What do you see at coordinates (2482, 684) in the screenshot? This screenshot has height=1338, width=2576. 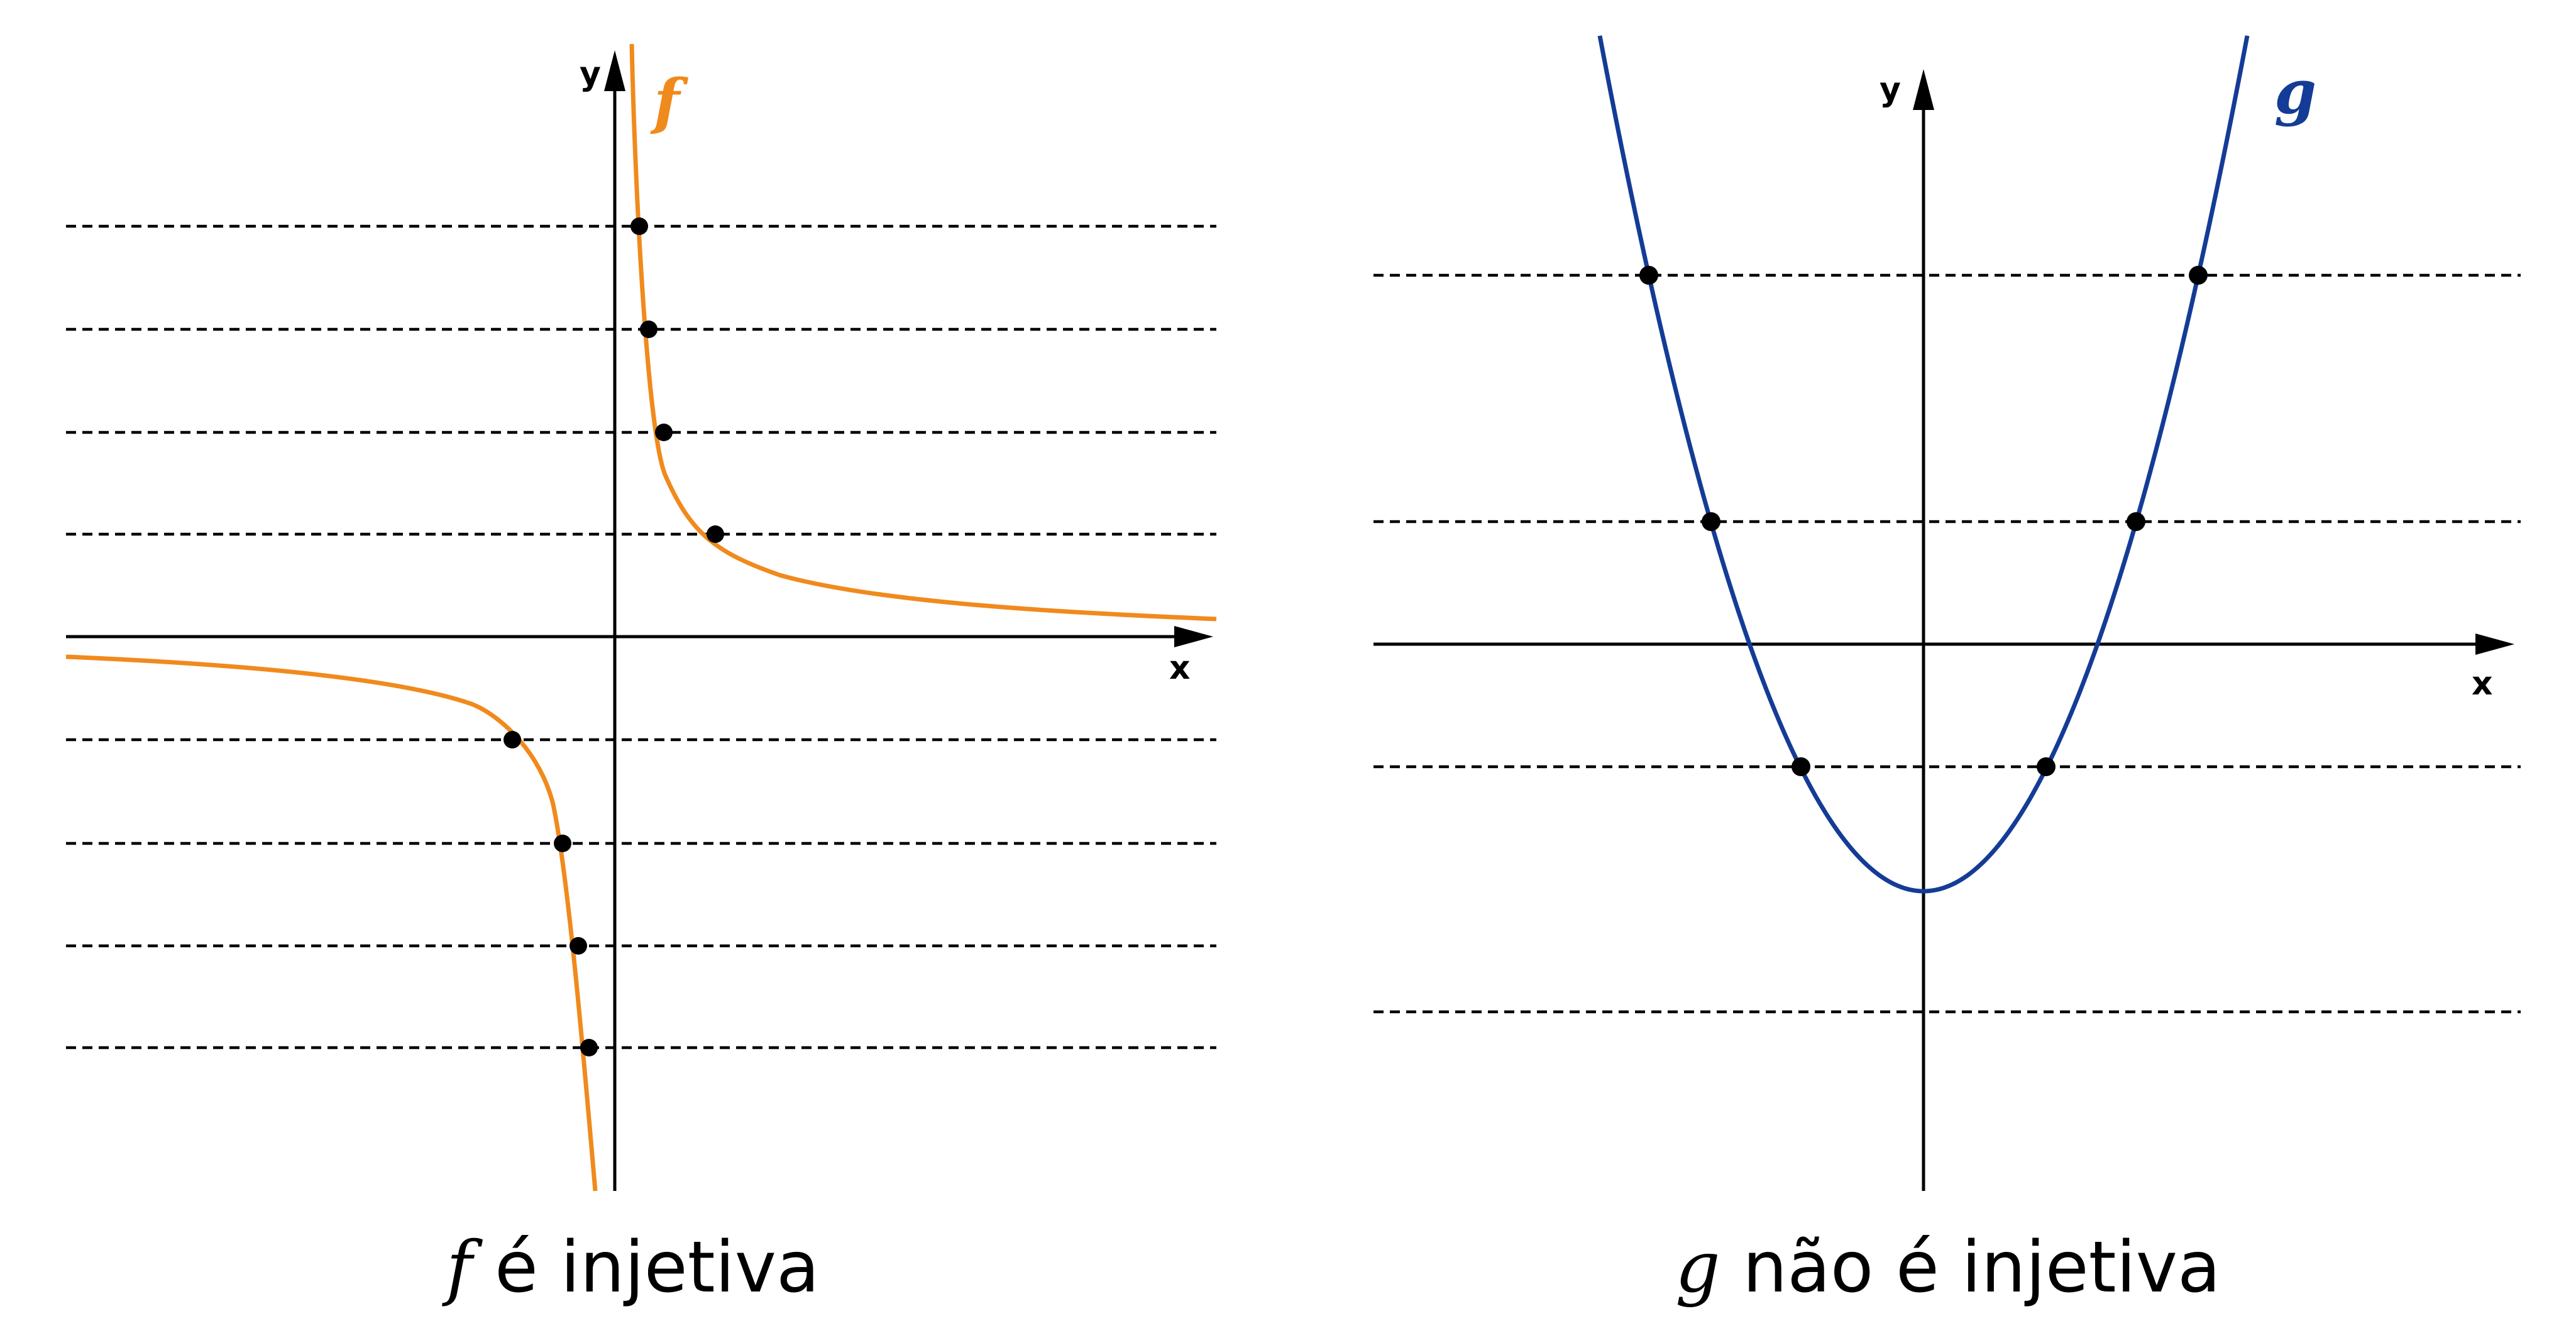 I see `g-x-axis-label: x` at bounding box center [2482, 684].